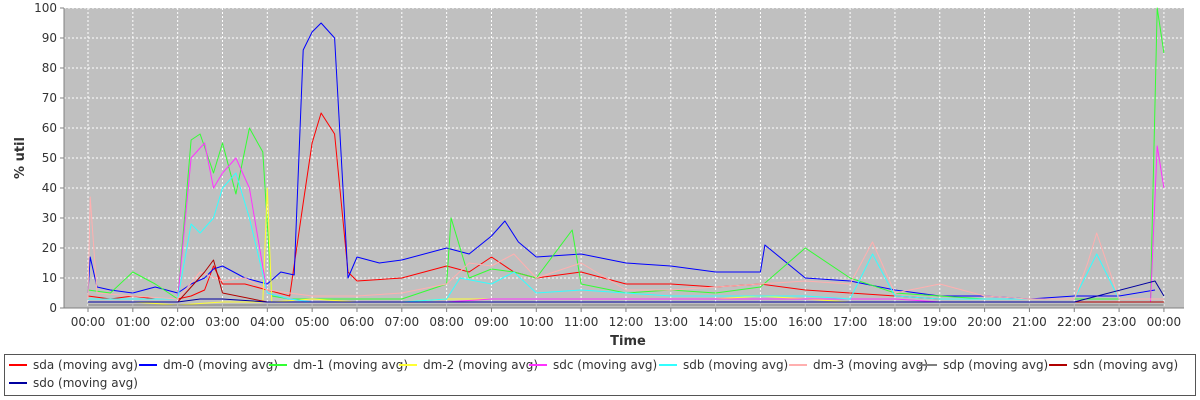 The width and height of the screenshot is (1200, 400). I want to click on x-tick-label: 07:00, so click(402, 322).